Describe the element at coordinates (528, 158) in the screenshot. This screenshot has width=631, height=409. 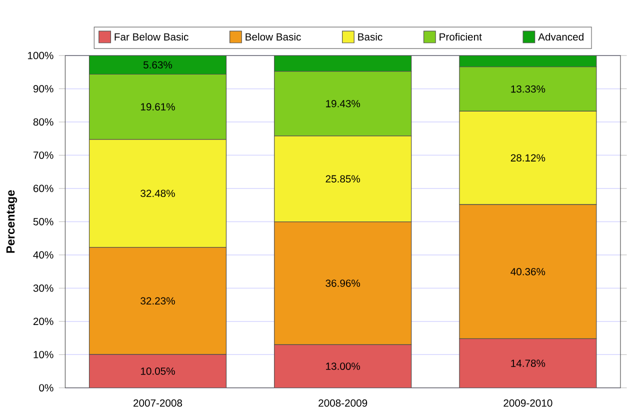
I see `data-label: 28.12%` at that location.